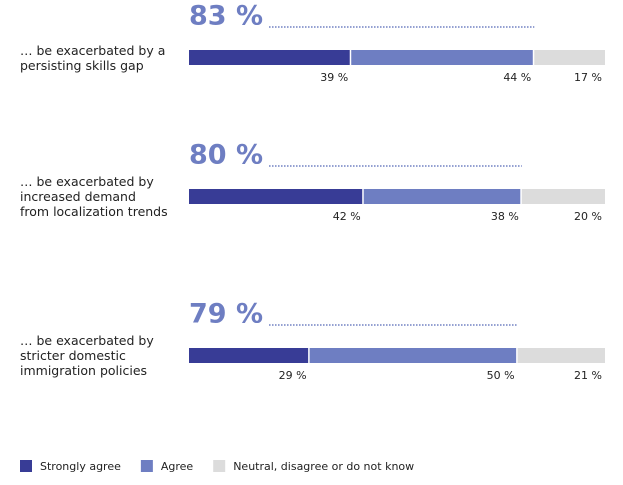 The image size is (623, 485). Describe the element at coordinates (293, 375) in the screenshot. I see `value-label: 29 %` at that location.